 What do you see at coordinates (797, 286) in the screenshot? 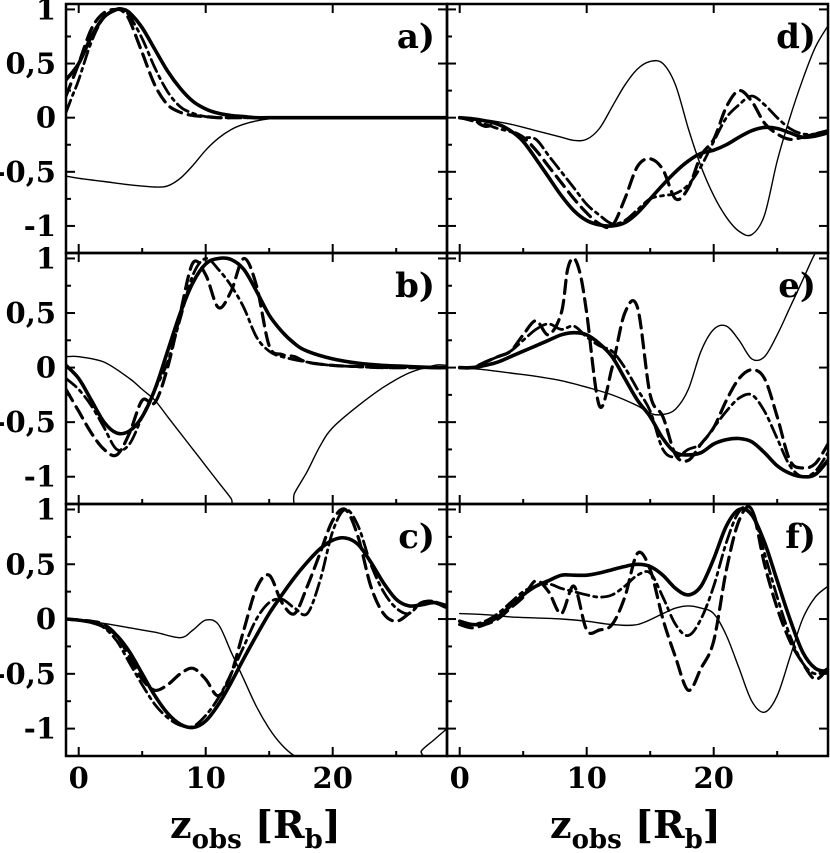
I see `panel-label: e)` at bounding box center [797, 286].